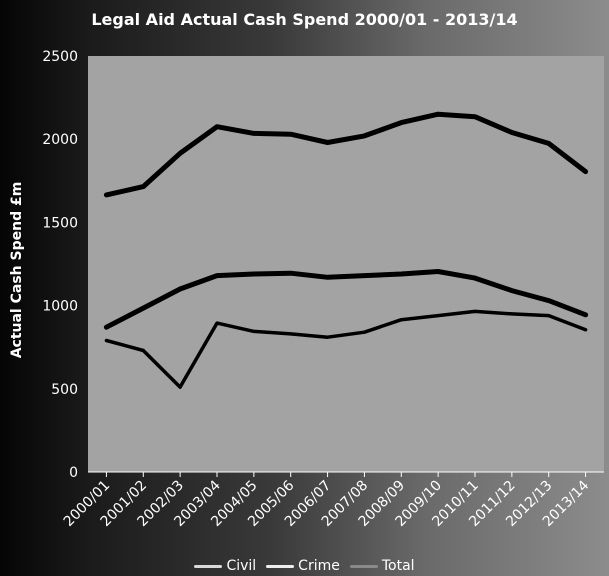 The image size is (609, 576). Describe the element at coordinates (225, 566) in the screenshot. I see `legend-item-civil: Civil` at that location.